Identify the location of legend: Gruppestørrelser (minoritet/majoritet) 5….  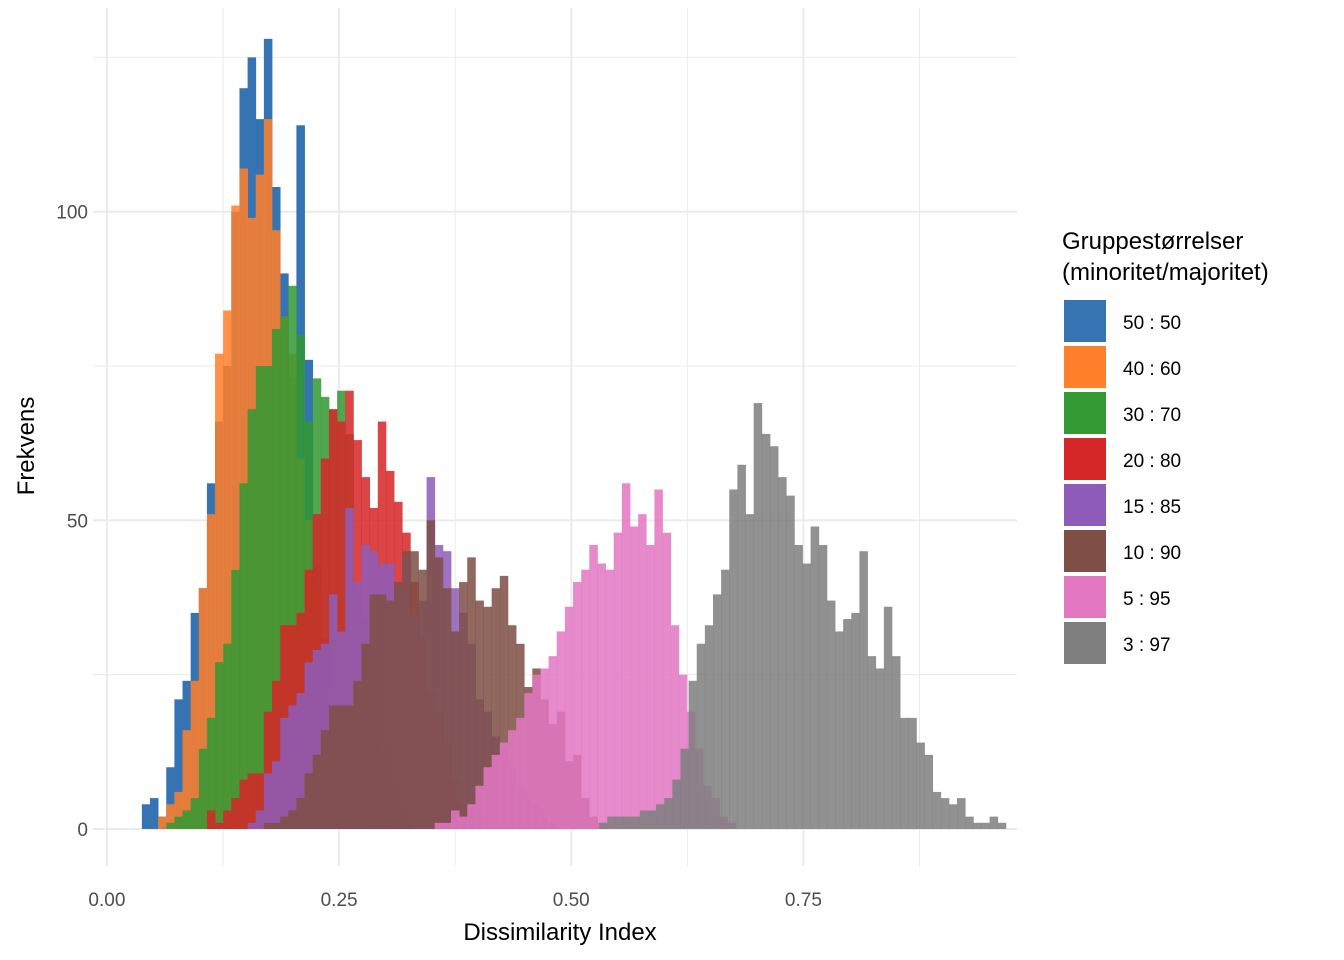
(1165, 446).